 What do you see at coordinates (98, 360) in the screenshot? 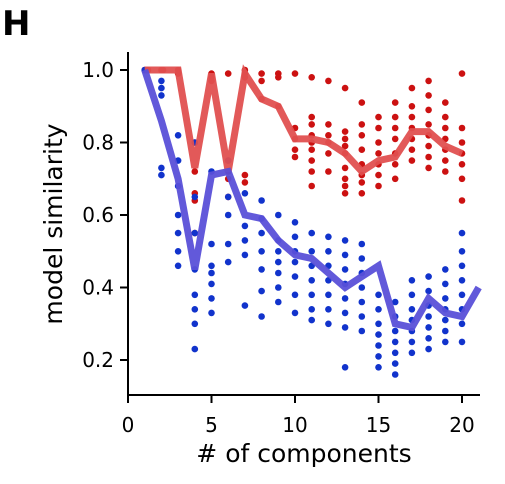
I see `y-tick-label-0: 0.2` at bounding box center [98, 360].